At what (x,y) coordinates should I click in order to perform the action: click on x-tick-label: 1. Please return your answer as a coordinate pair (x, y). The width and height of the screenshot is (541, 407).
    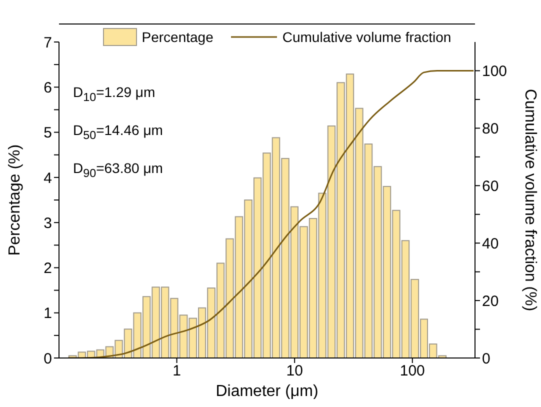
    Looking at the image, I should click on (176, 371).